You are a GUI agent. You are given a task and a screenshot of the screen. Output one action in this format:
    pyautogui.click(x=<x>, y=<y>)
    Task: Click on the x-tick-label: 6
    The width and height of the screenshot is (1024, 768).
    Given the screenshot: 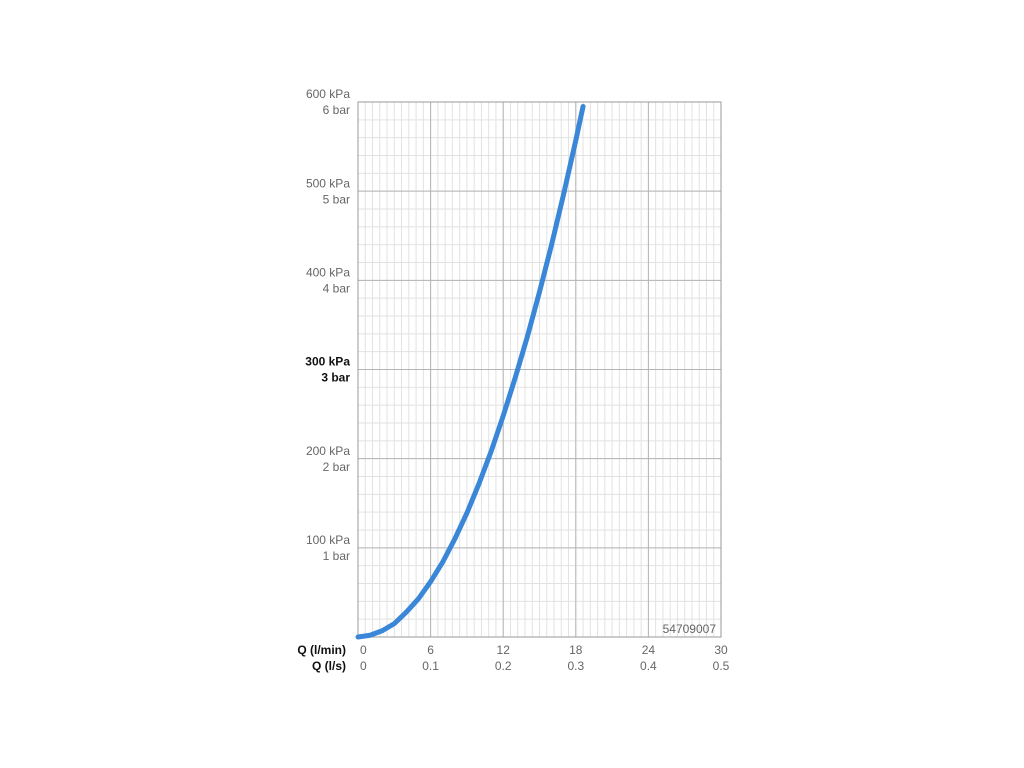 What is the action you would take?
    pyautogui.click(x=430, y=650)
    